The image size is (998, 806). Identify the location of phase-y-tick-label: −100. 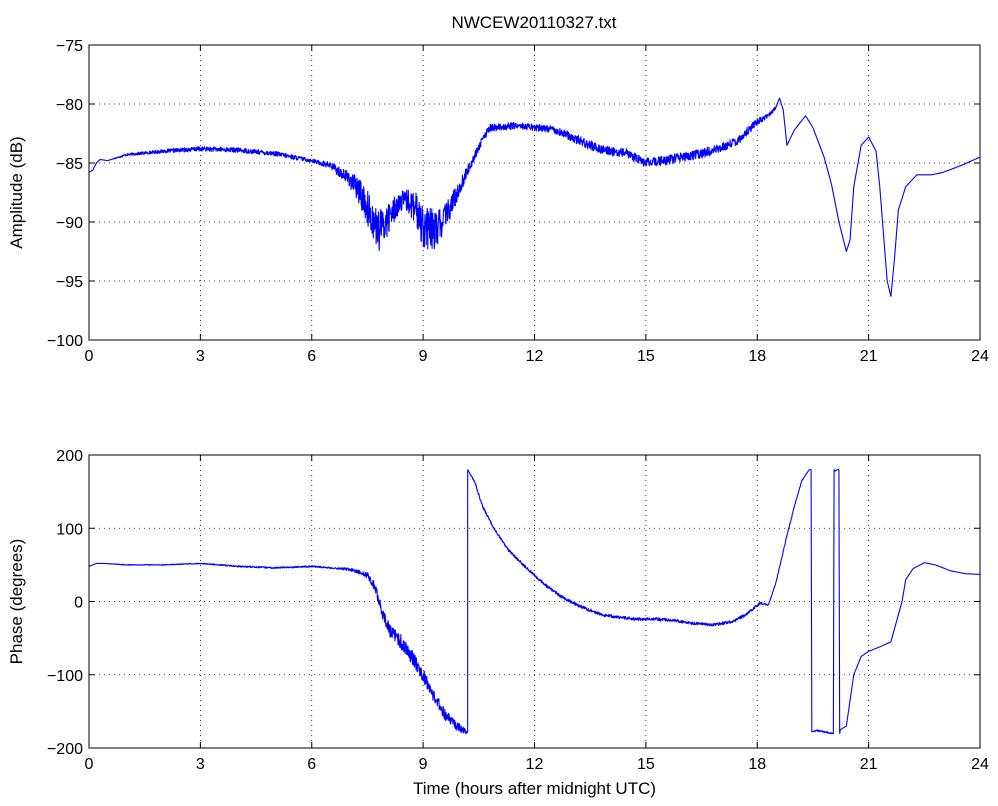
(65, 676).